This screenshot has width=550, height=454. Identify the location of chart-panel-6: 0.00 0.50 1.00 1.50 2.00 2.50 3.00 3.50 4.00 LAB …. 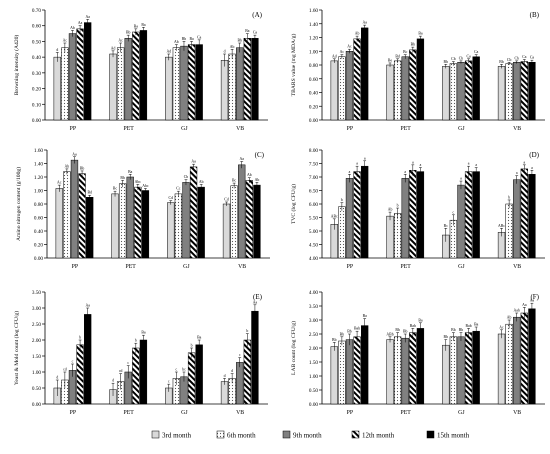
(417, 353).